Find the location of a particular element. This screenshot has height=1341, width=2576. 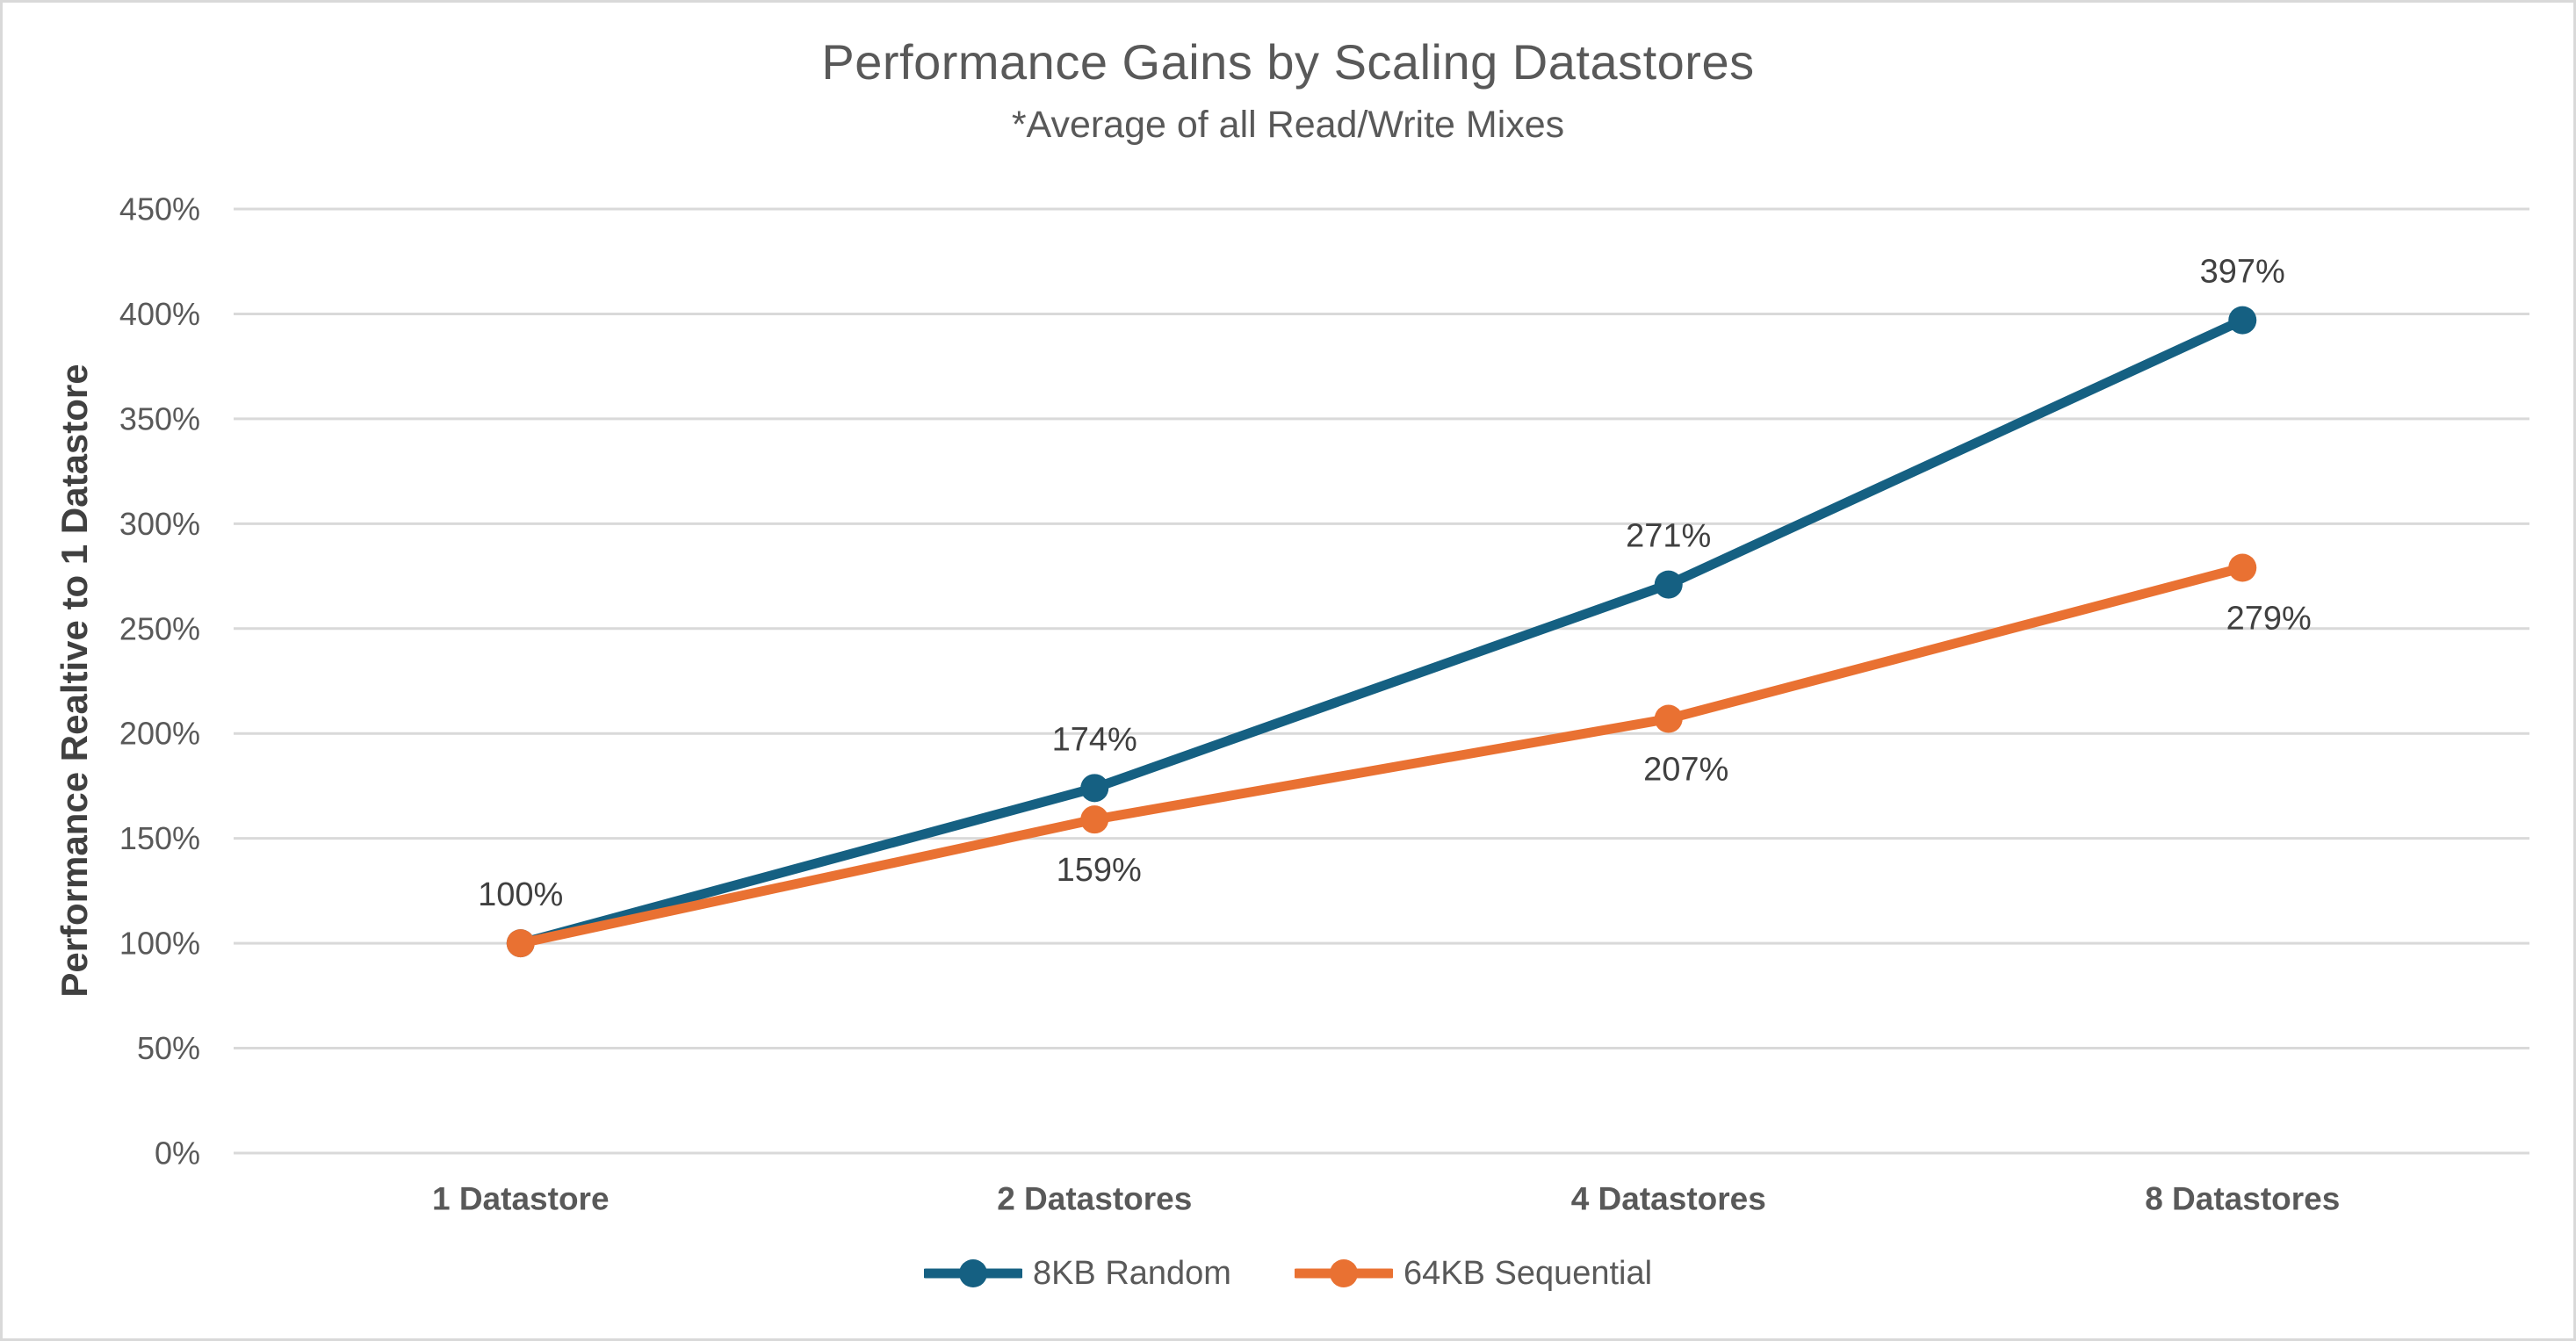

legend-item-64kb-sequential: 64KB Sequential is located at coordinates (1473, 1274).